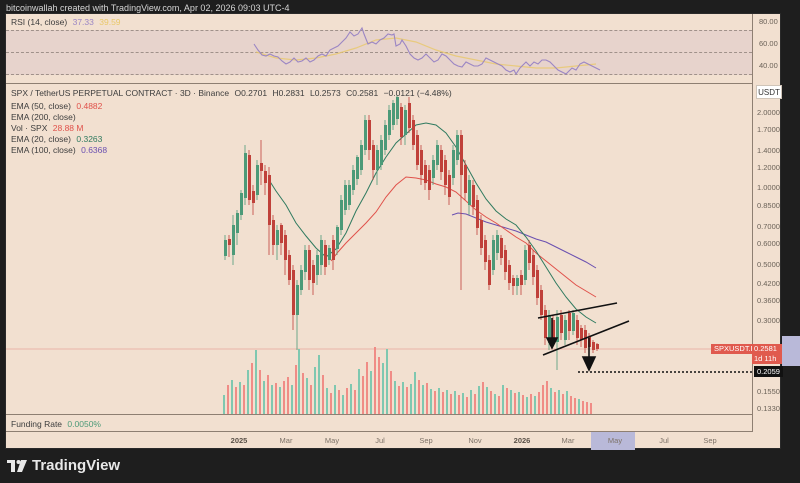  I want to click on rsi-legend: RSI (14, close) 37.33 39.59, so click(66, 22).